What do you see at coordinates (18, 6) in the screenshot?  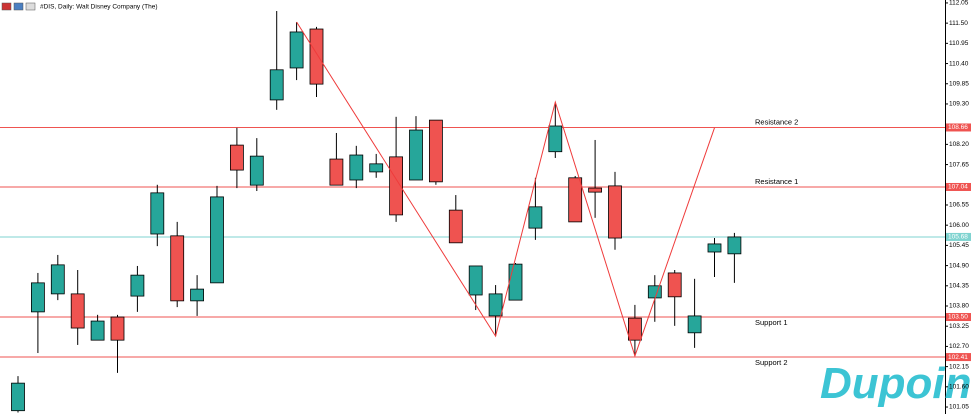 I see `toolbar-icons` at bounding box center [18, 6].